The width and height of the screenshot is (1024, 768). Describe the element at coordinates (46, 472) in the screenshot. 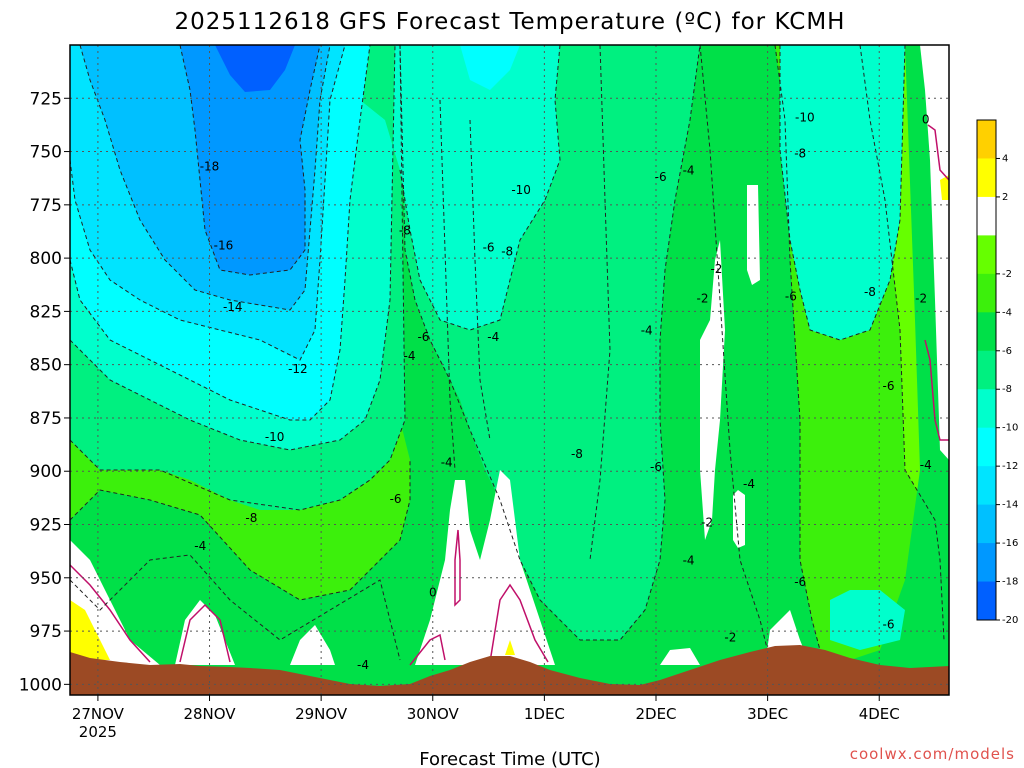

I see `y-tick-label: 900` at that location.